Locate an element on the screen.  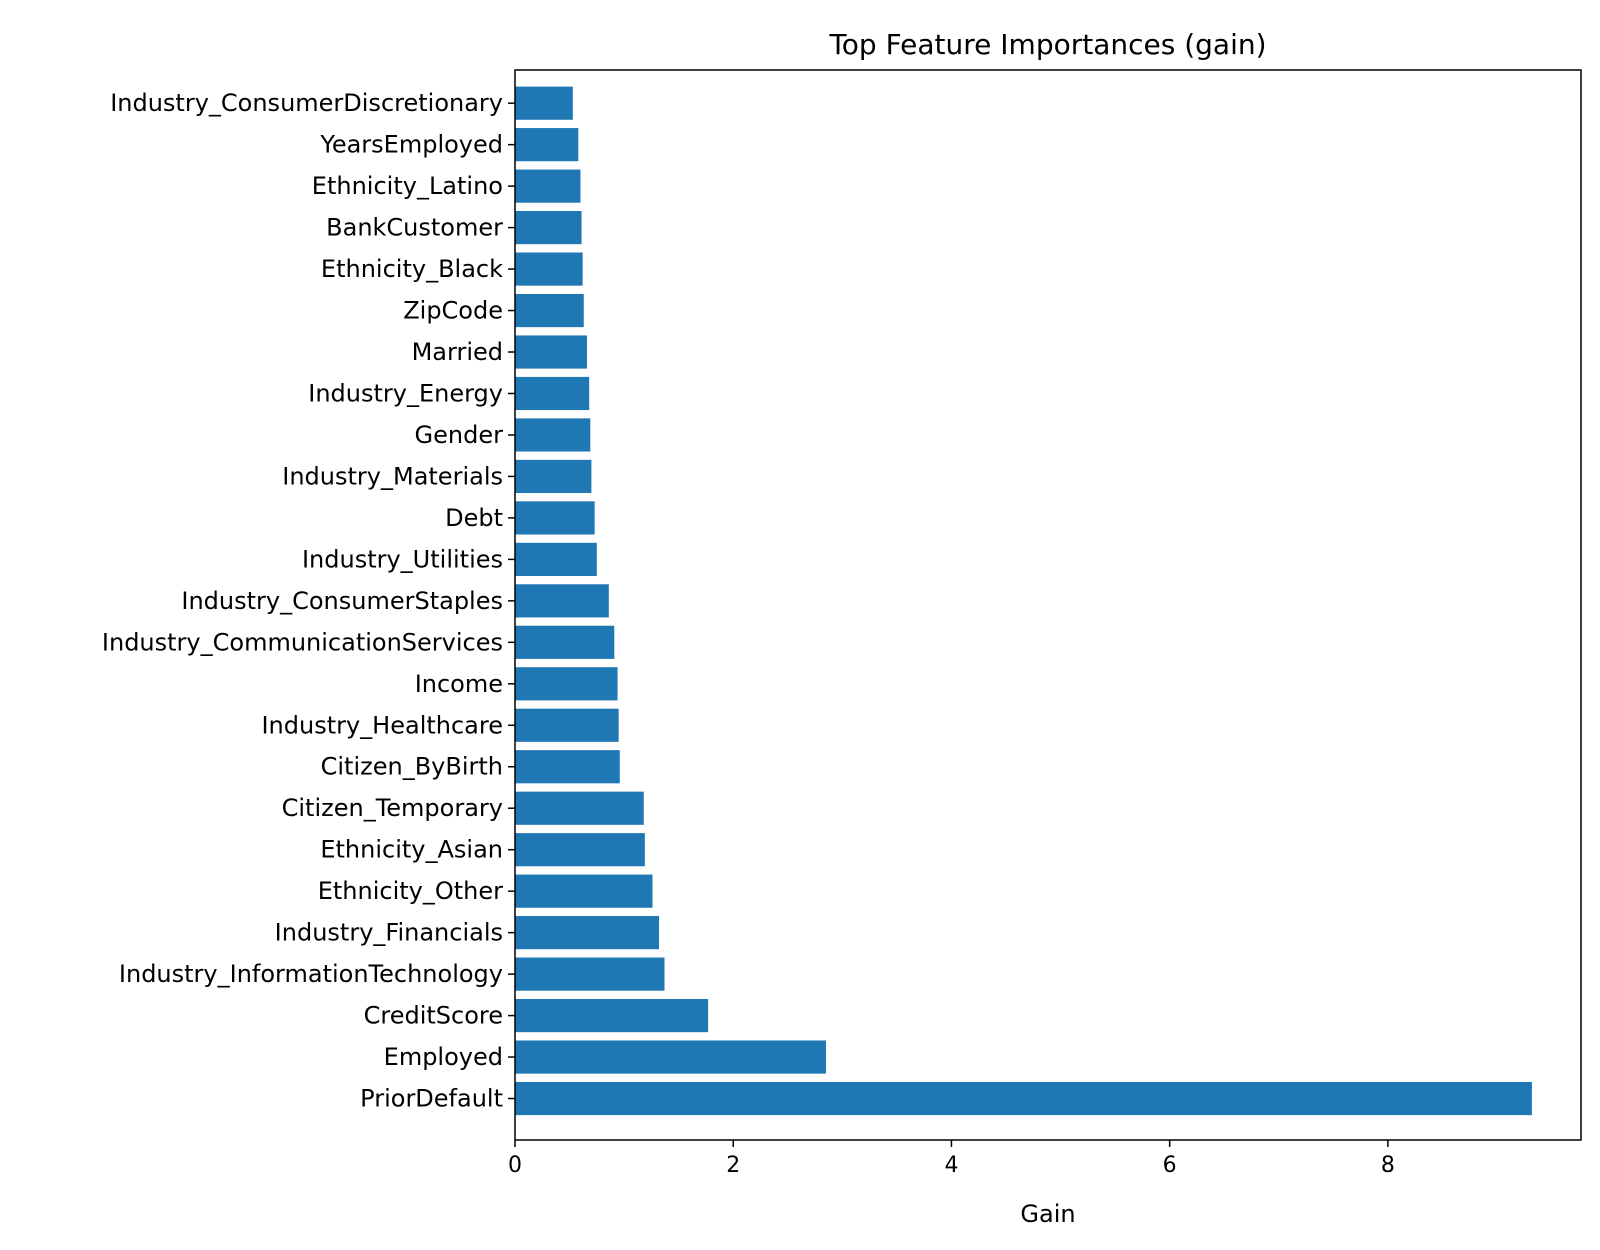
y-label-industry-consumerstaples: Industry_ConsumerStaples is located at coordinates (342, 601).